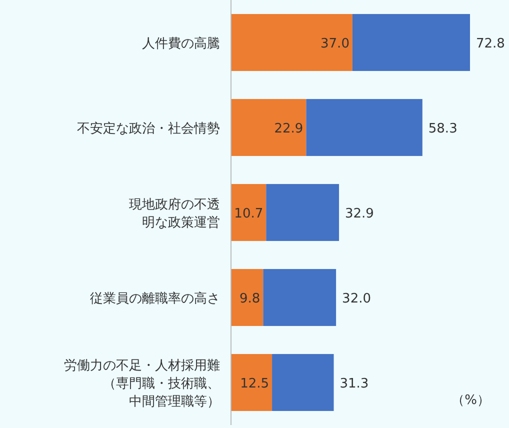 The width and height of the screenshot is (509, 428). I want to click on y-tick-label: 人件費の高騰, so click(181, 44).